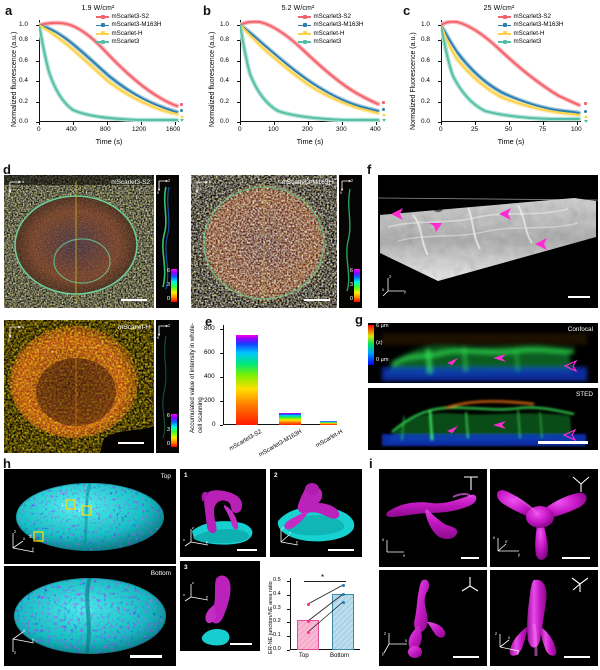 The height and width of the screenshot is (670, 600). Describe the element at coordinates (128, 34) in the screenshot. I see `legend-item: mScarlet-H` at that location.